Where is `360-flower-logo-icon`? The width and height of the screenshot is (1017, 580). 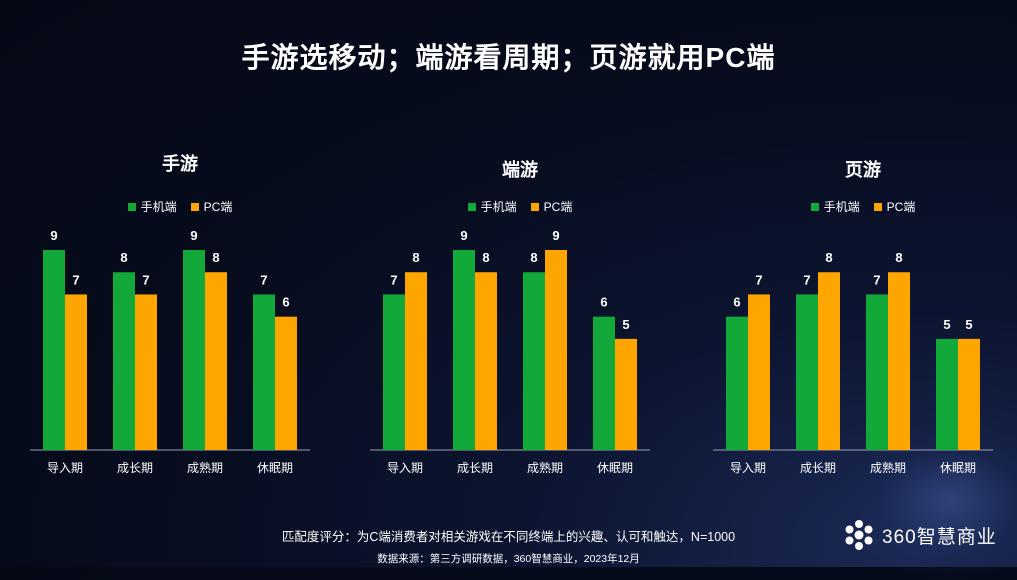 360-flower-logo-icon is located at coordinates (859, 535).